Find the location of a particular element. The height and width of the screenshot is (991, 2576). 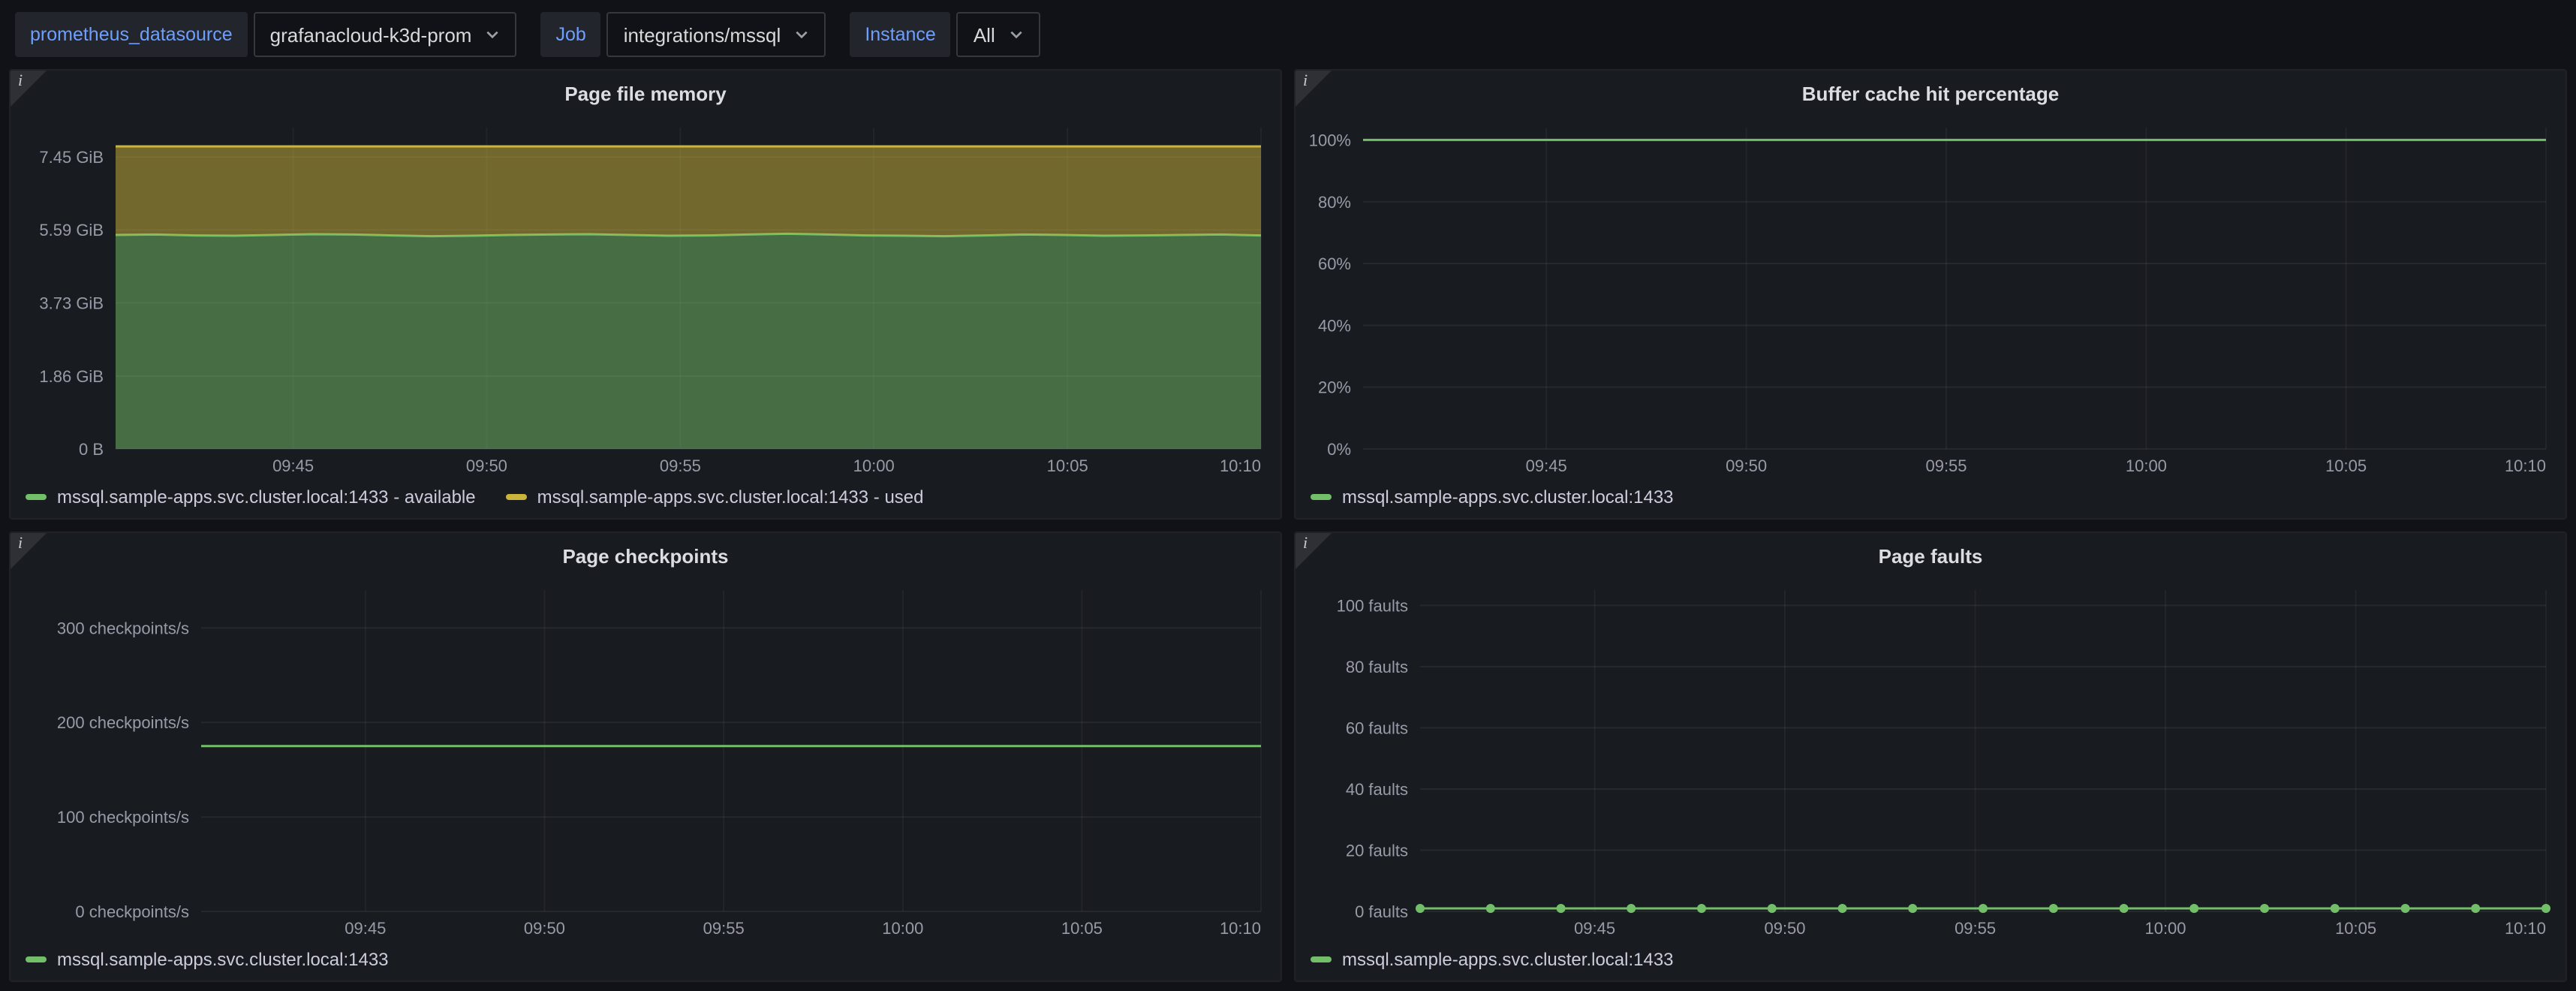

svg-text: 20% is located at coordinates (1334, 387).